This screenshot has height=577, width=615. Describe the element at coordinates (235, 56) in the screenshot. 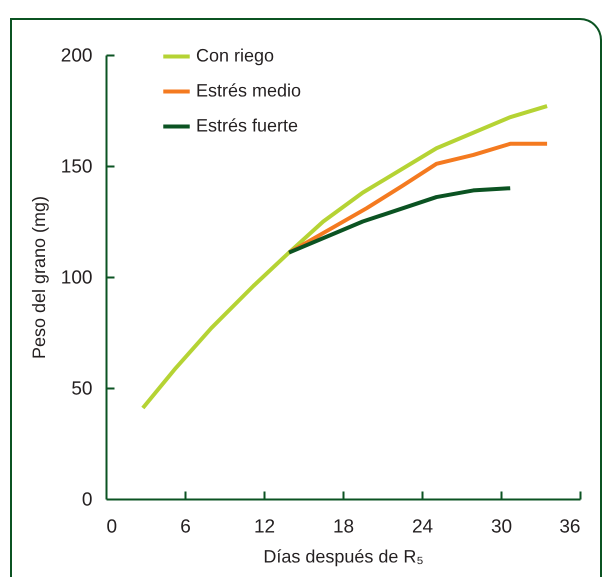

I see `legend-label: Con riego` at that location.